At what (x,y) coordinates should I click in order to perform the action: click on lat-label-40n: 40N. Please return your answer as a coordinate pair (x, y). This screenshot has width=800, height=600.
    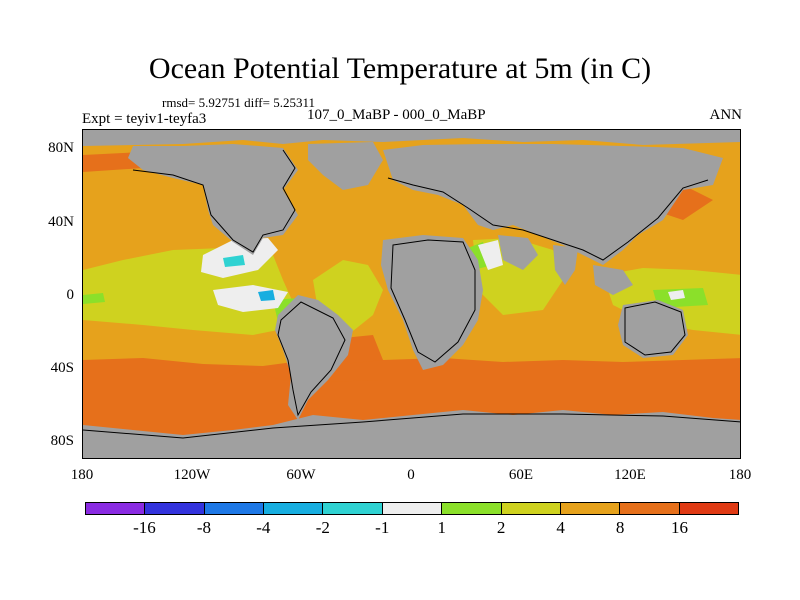
    Looking at the image, I should click on (61, 222).